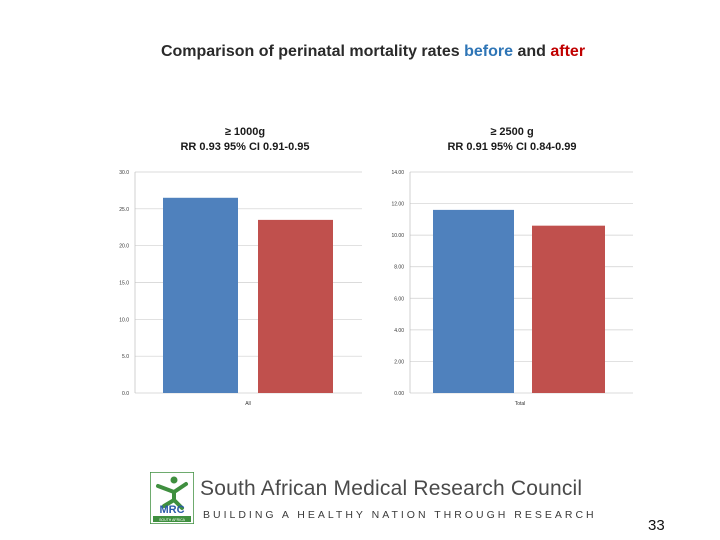  What do you see at coordinates (397, 236) in the screenshot?
I see `chart-2-ytick-label: 10.00` at bounding box center [397, 236].